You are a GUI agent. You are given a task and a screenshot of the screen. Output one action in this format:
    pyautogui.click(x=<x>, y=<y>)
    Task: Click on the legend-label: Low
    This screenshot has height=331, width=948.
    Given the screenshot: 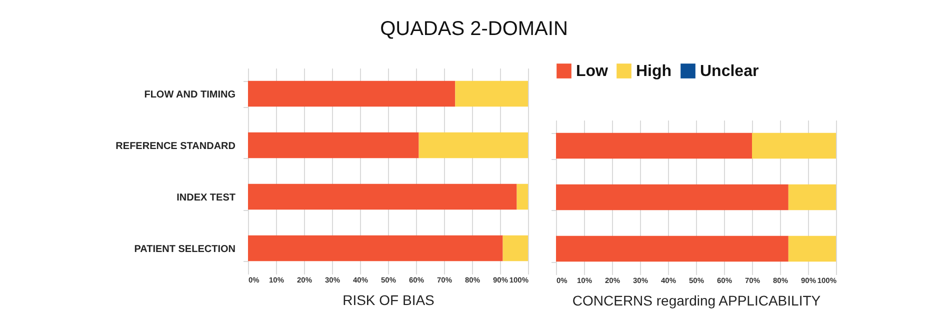 What is the action you would take?
    pyautogui.click(x=592, y=71)
    